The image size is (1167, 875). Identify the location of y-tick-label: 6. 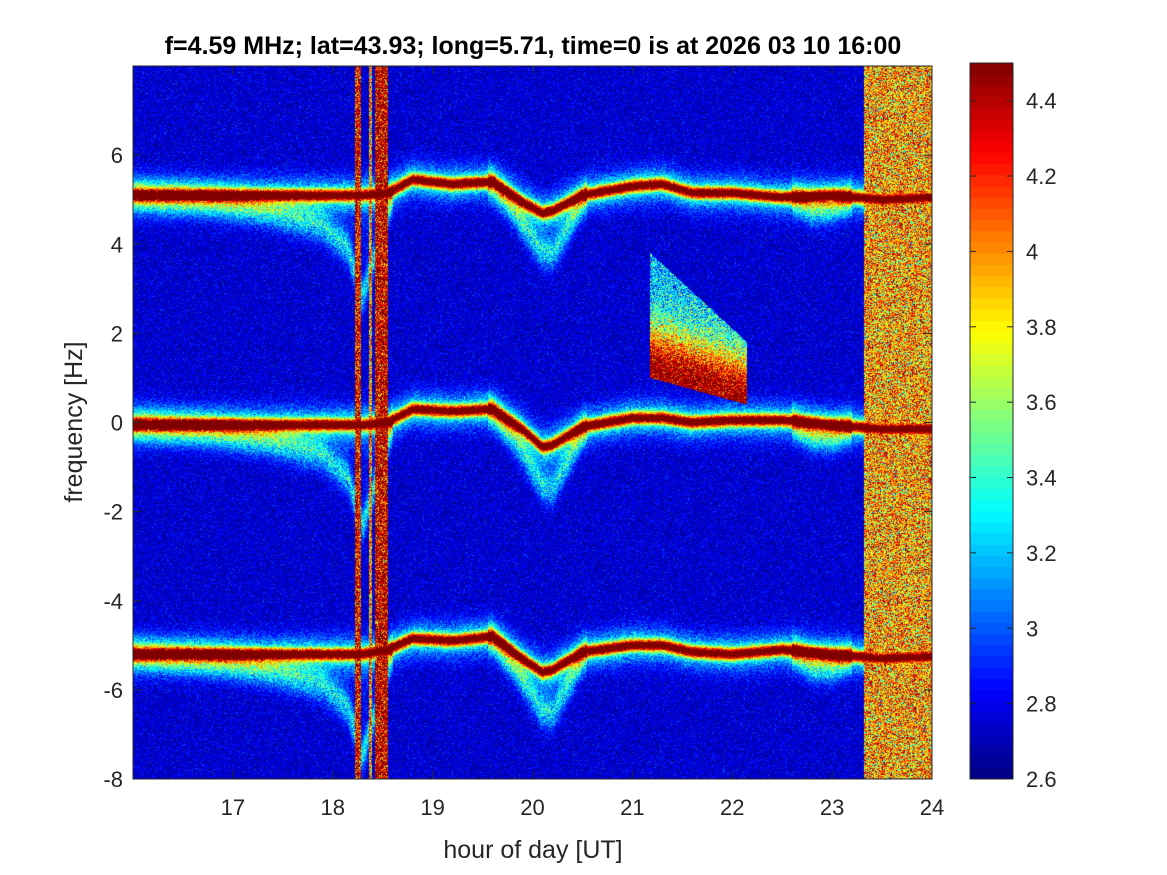
(117, 155).